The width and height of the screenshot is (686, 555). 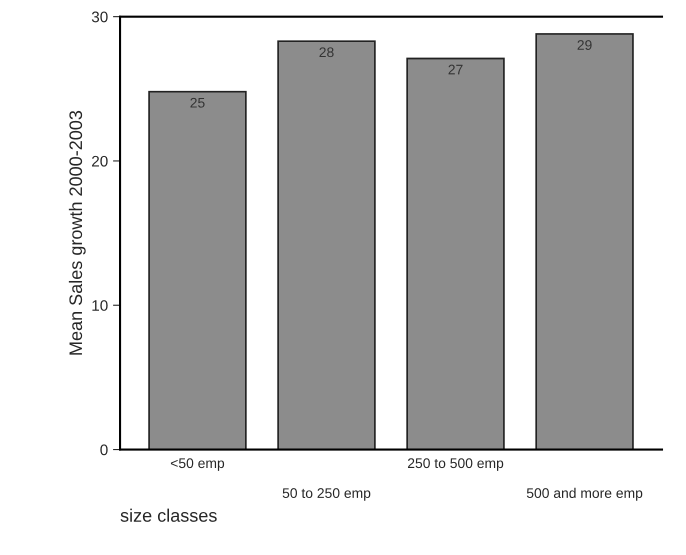 I want to click on y-axis-title: Mean Sales growth 2000-2003, so click(x=77, y=232).